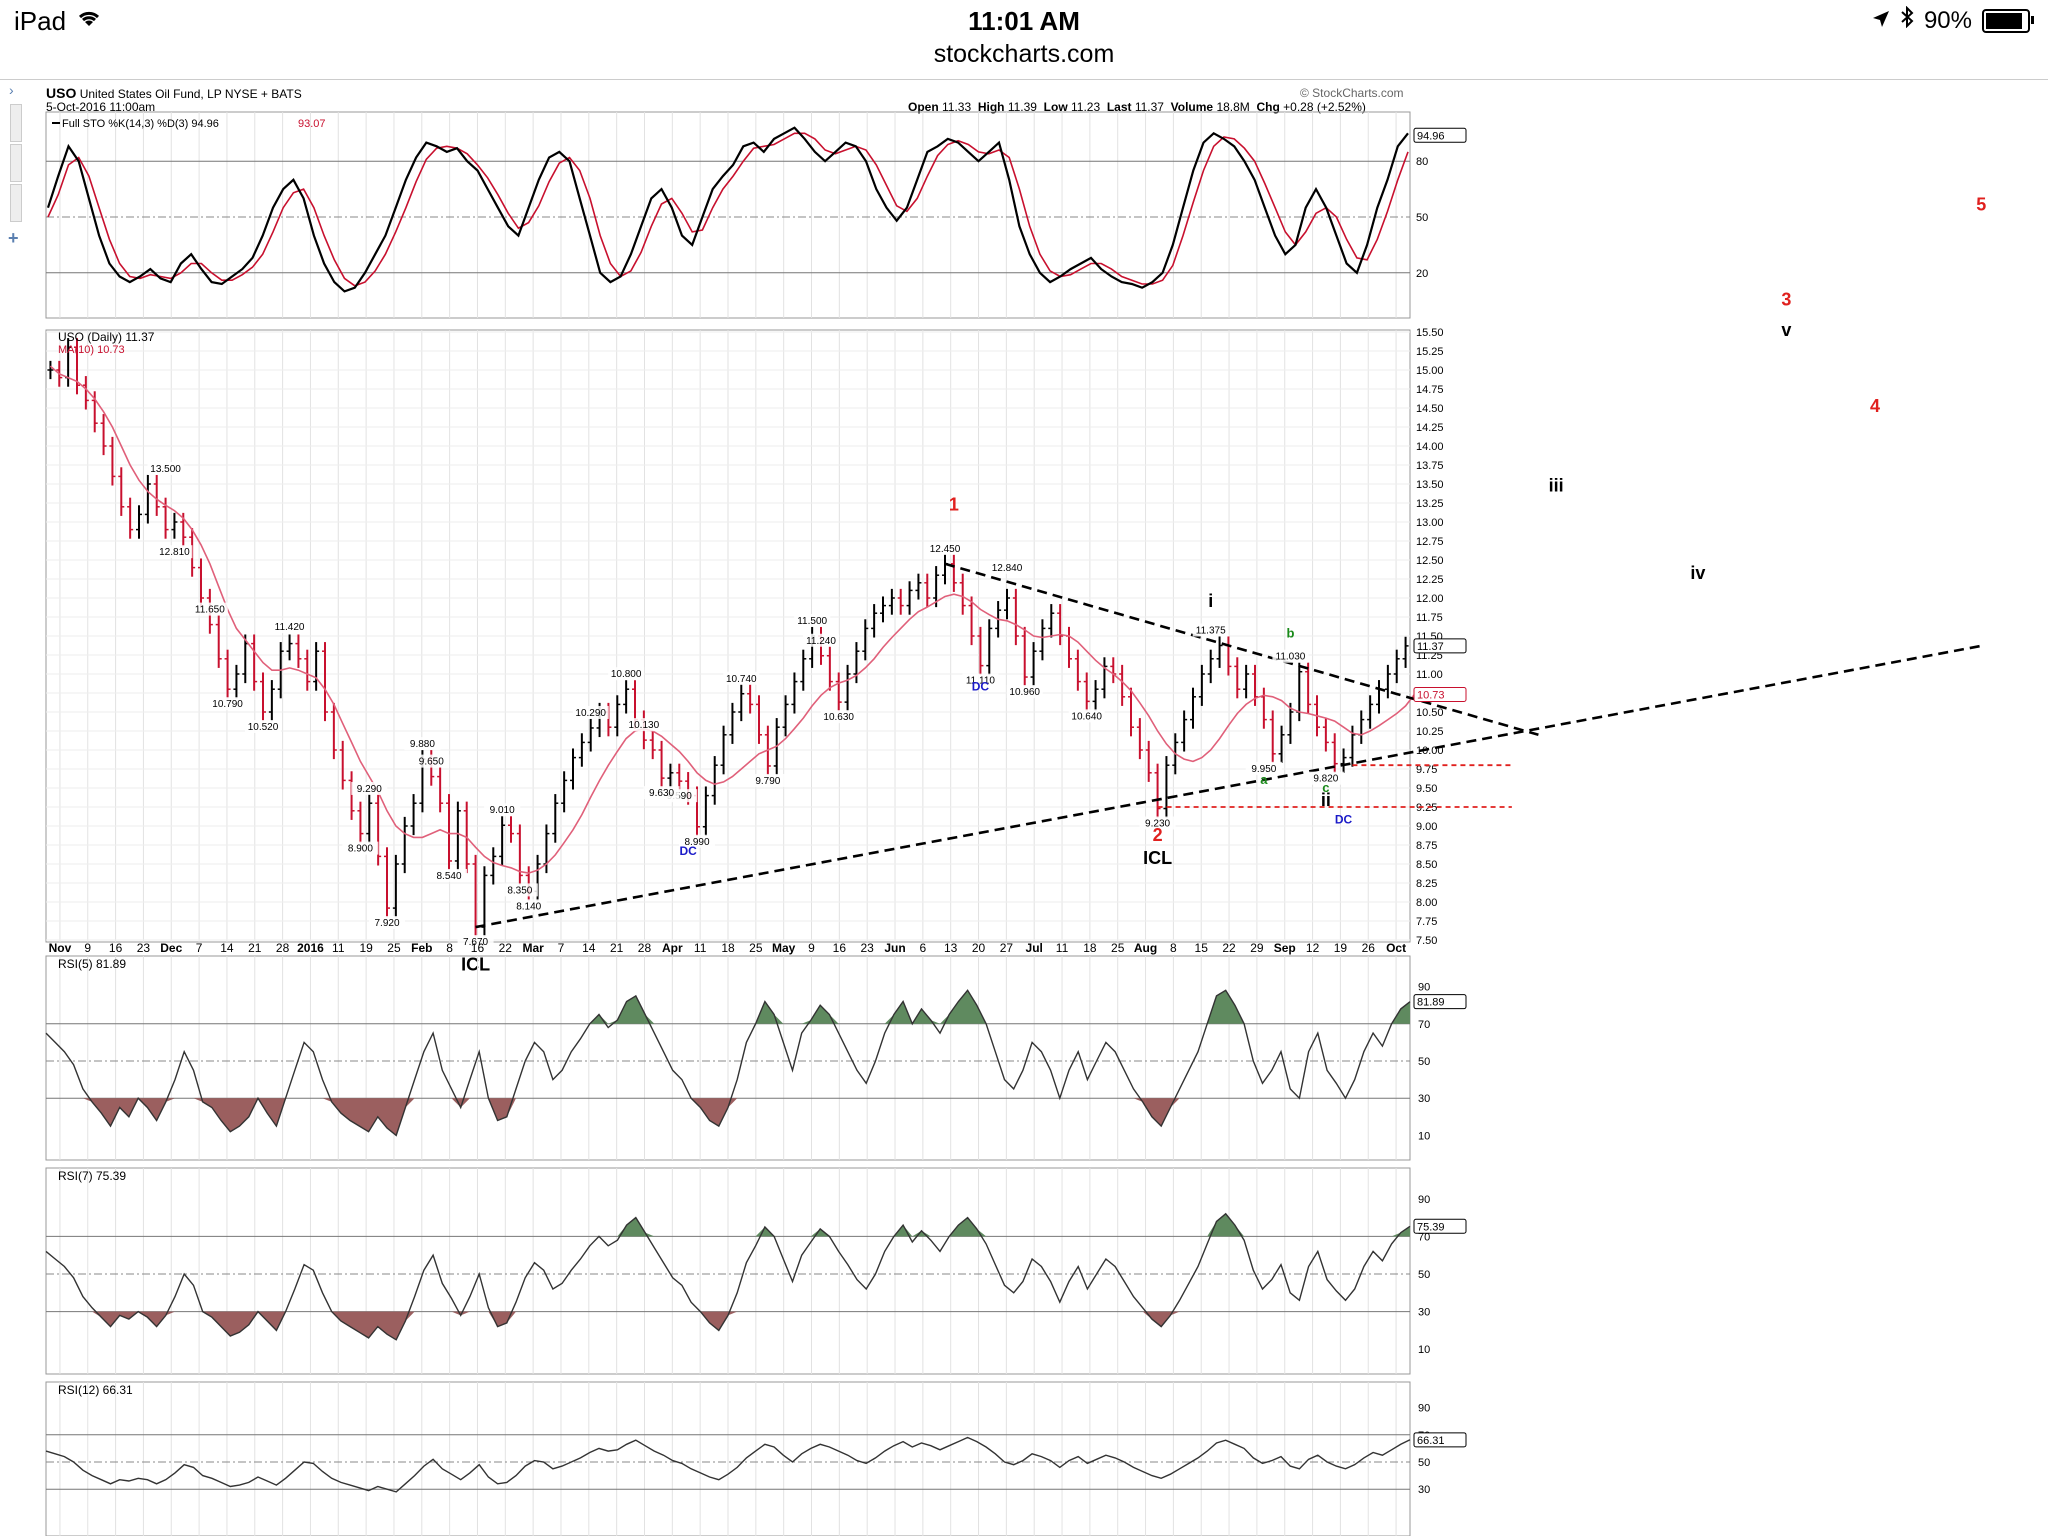  Describe the element at coordinates (672, 948) in the screenshot. I see `x-axis-tick: Apr` at that location.